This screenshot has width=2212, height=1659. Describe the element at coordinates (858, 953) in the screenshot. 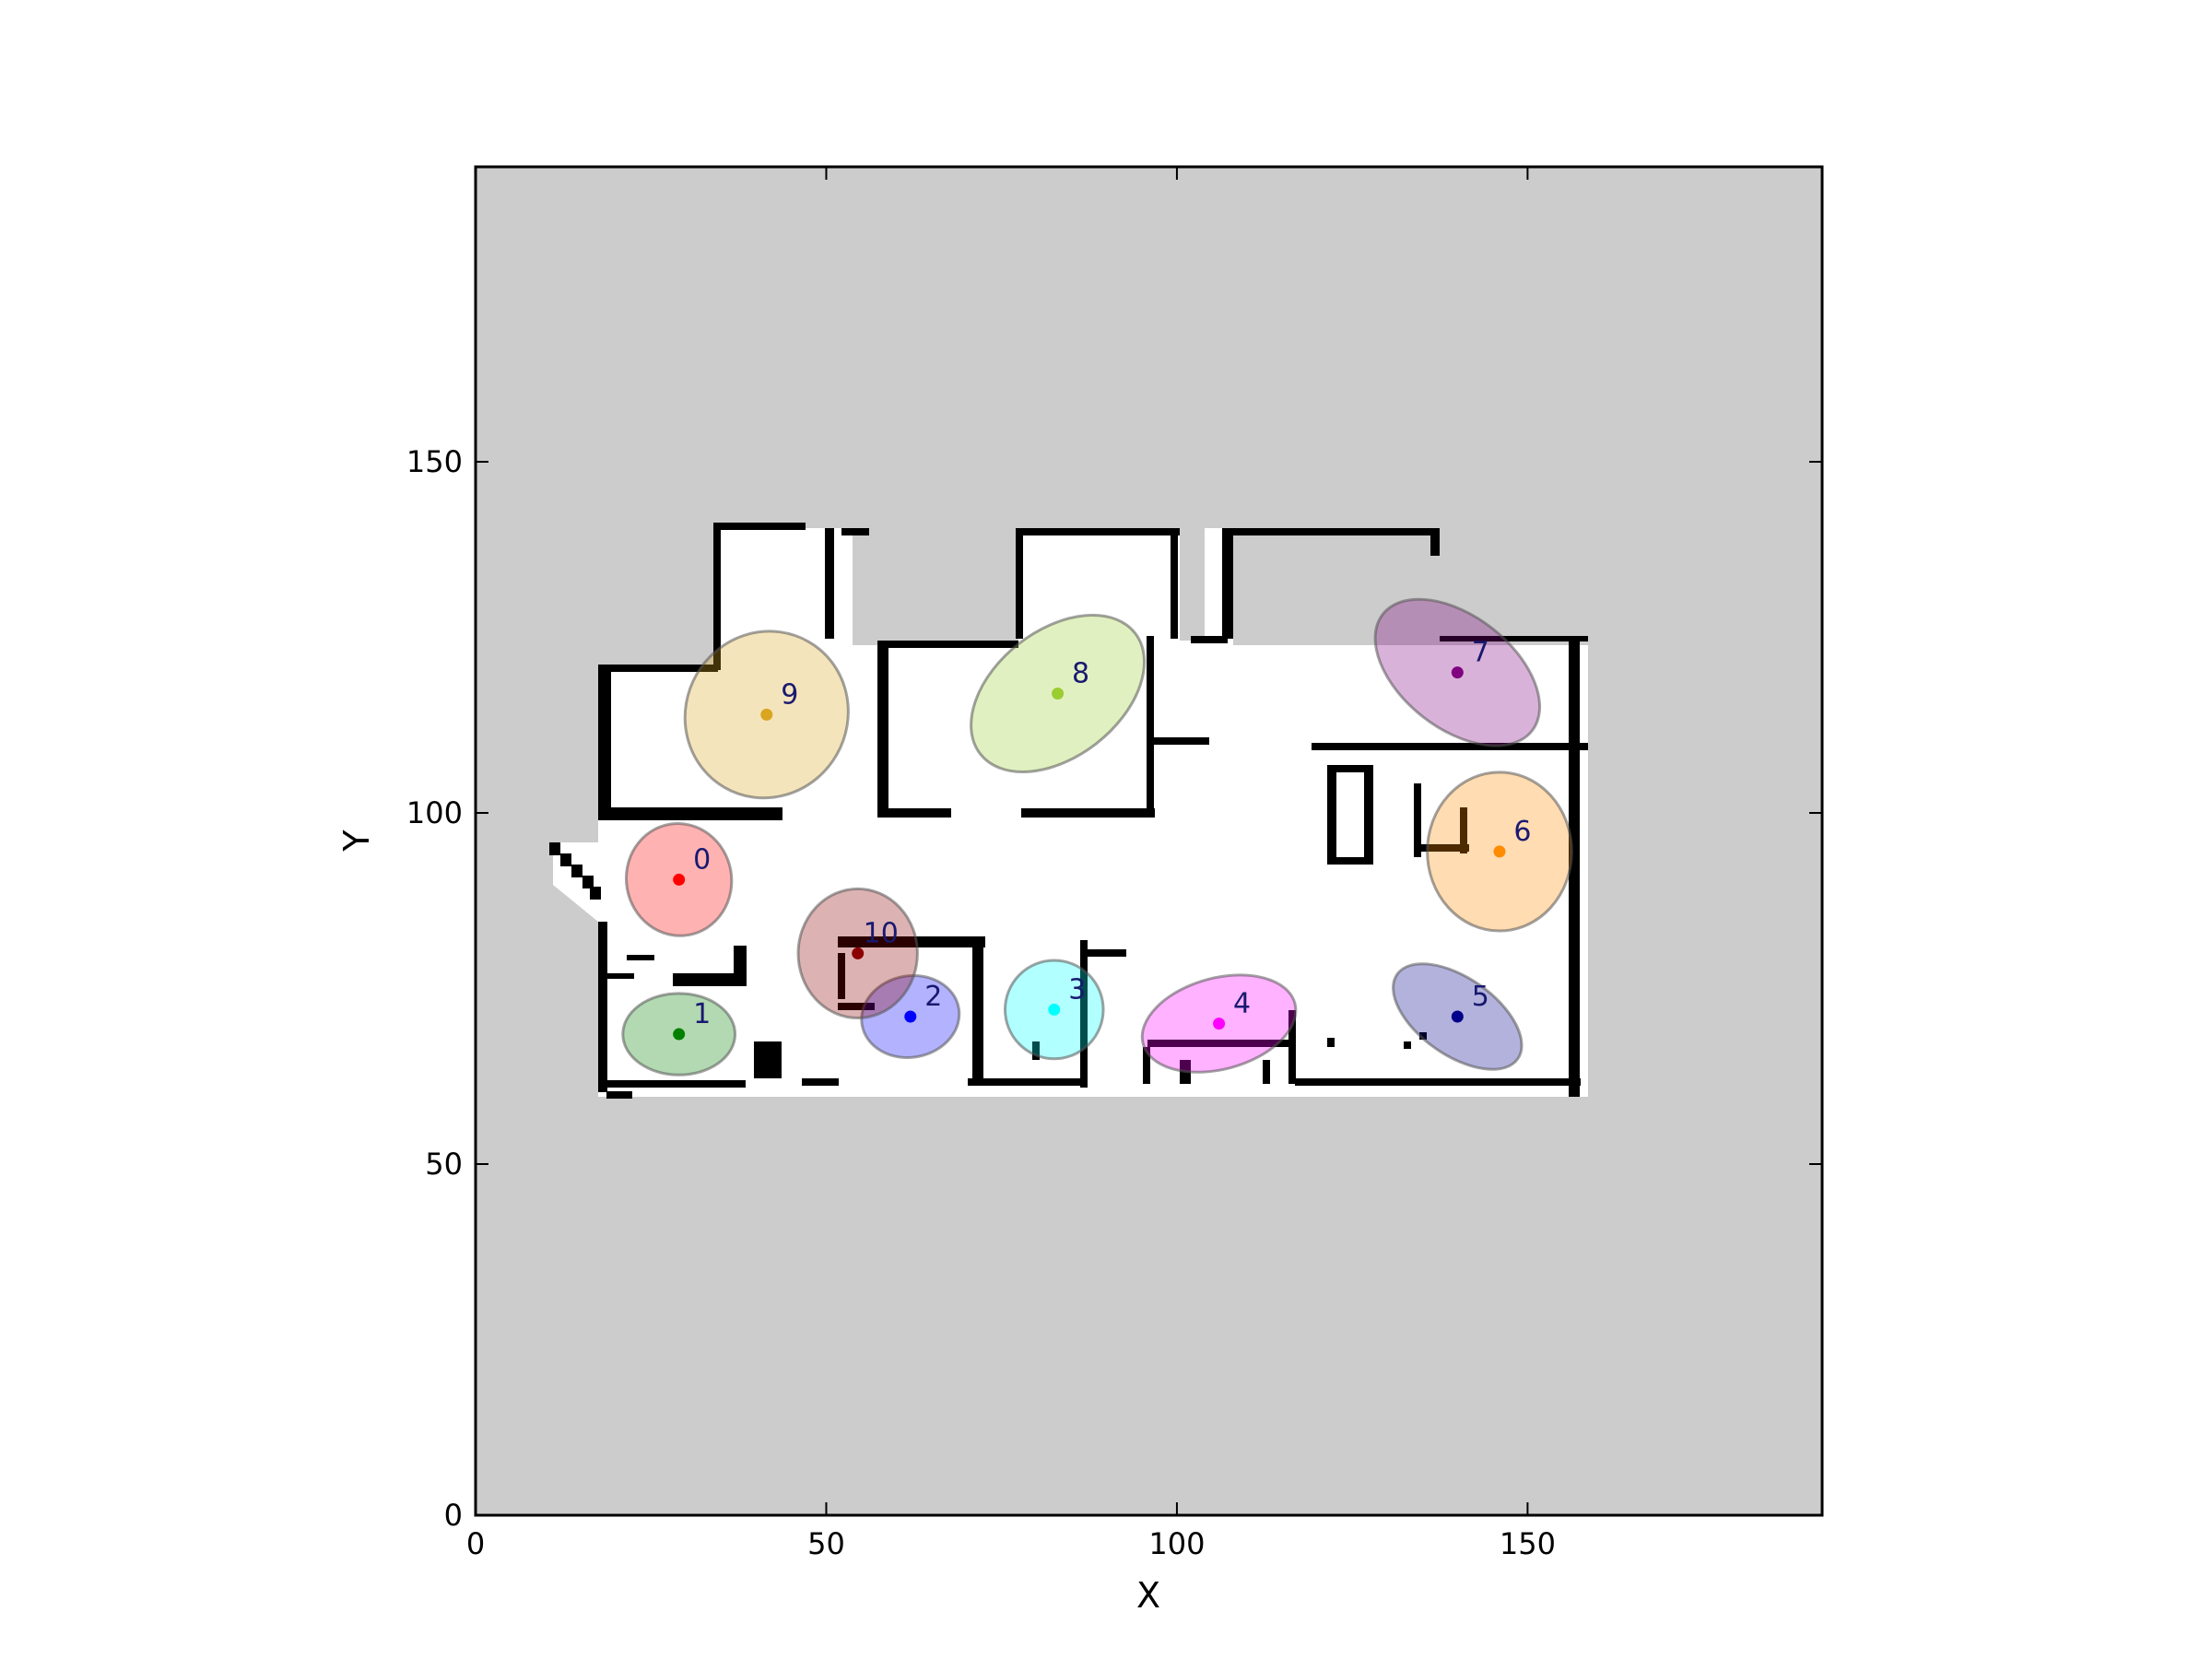

I see `region-10-centroid` at that location.